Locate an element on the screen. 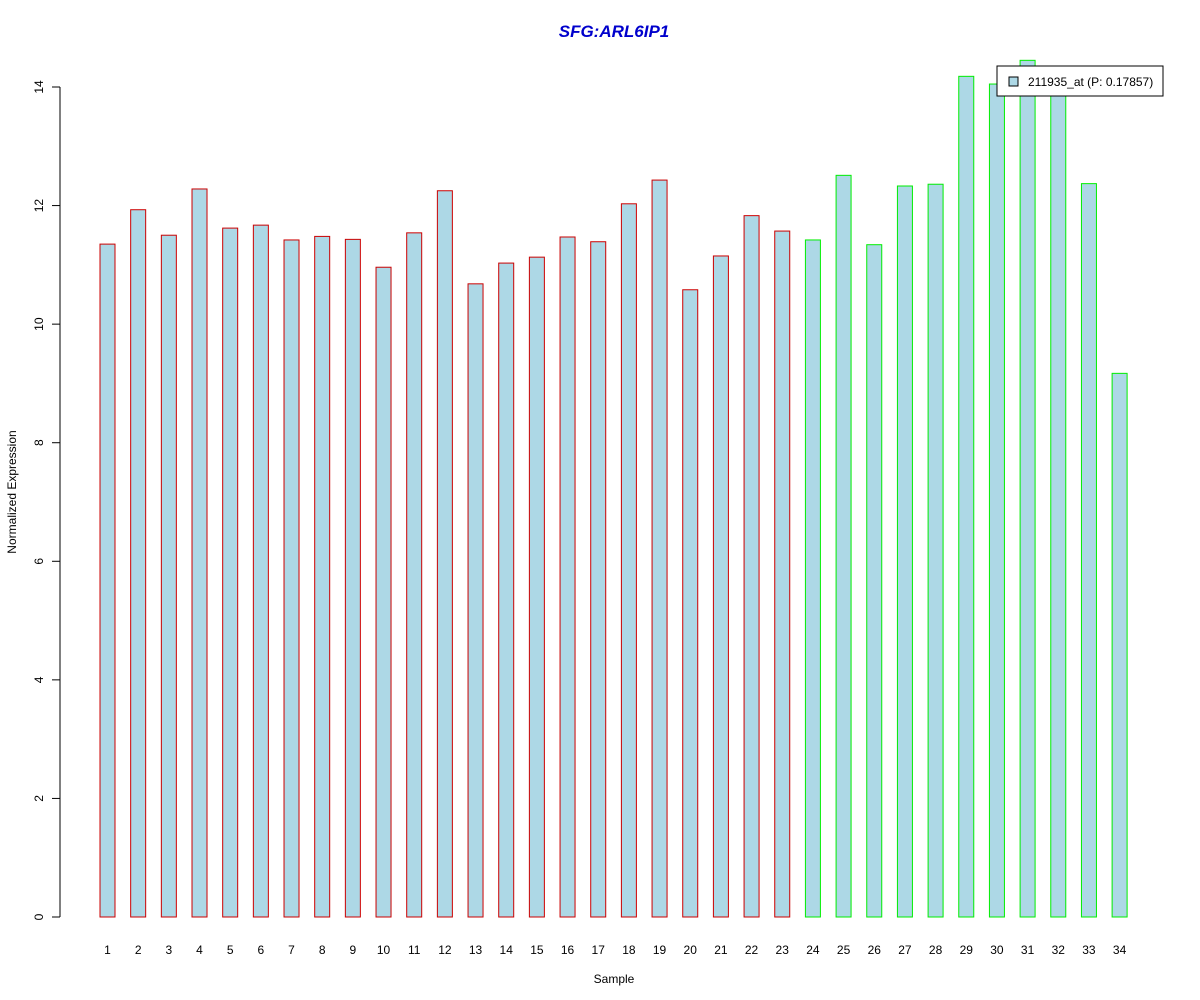 The image size is (1200, 1000). y-tick-label: 6 is located at coordinates (39, 561).